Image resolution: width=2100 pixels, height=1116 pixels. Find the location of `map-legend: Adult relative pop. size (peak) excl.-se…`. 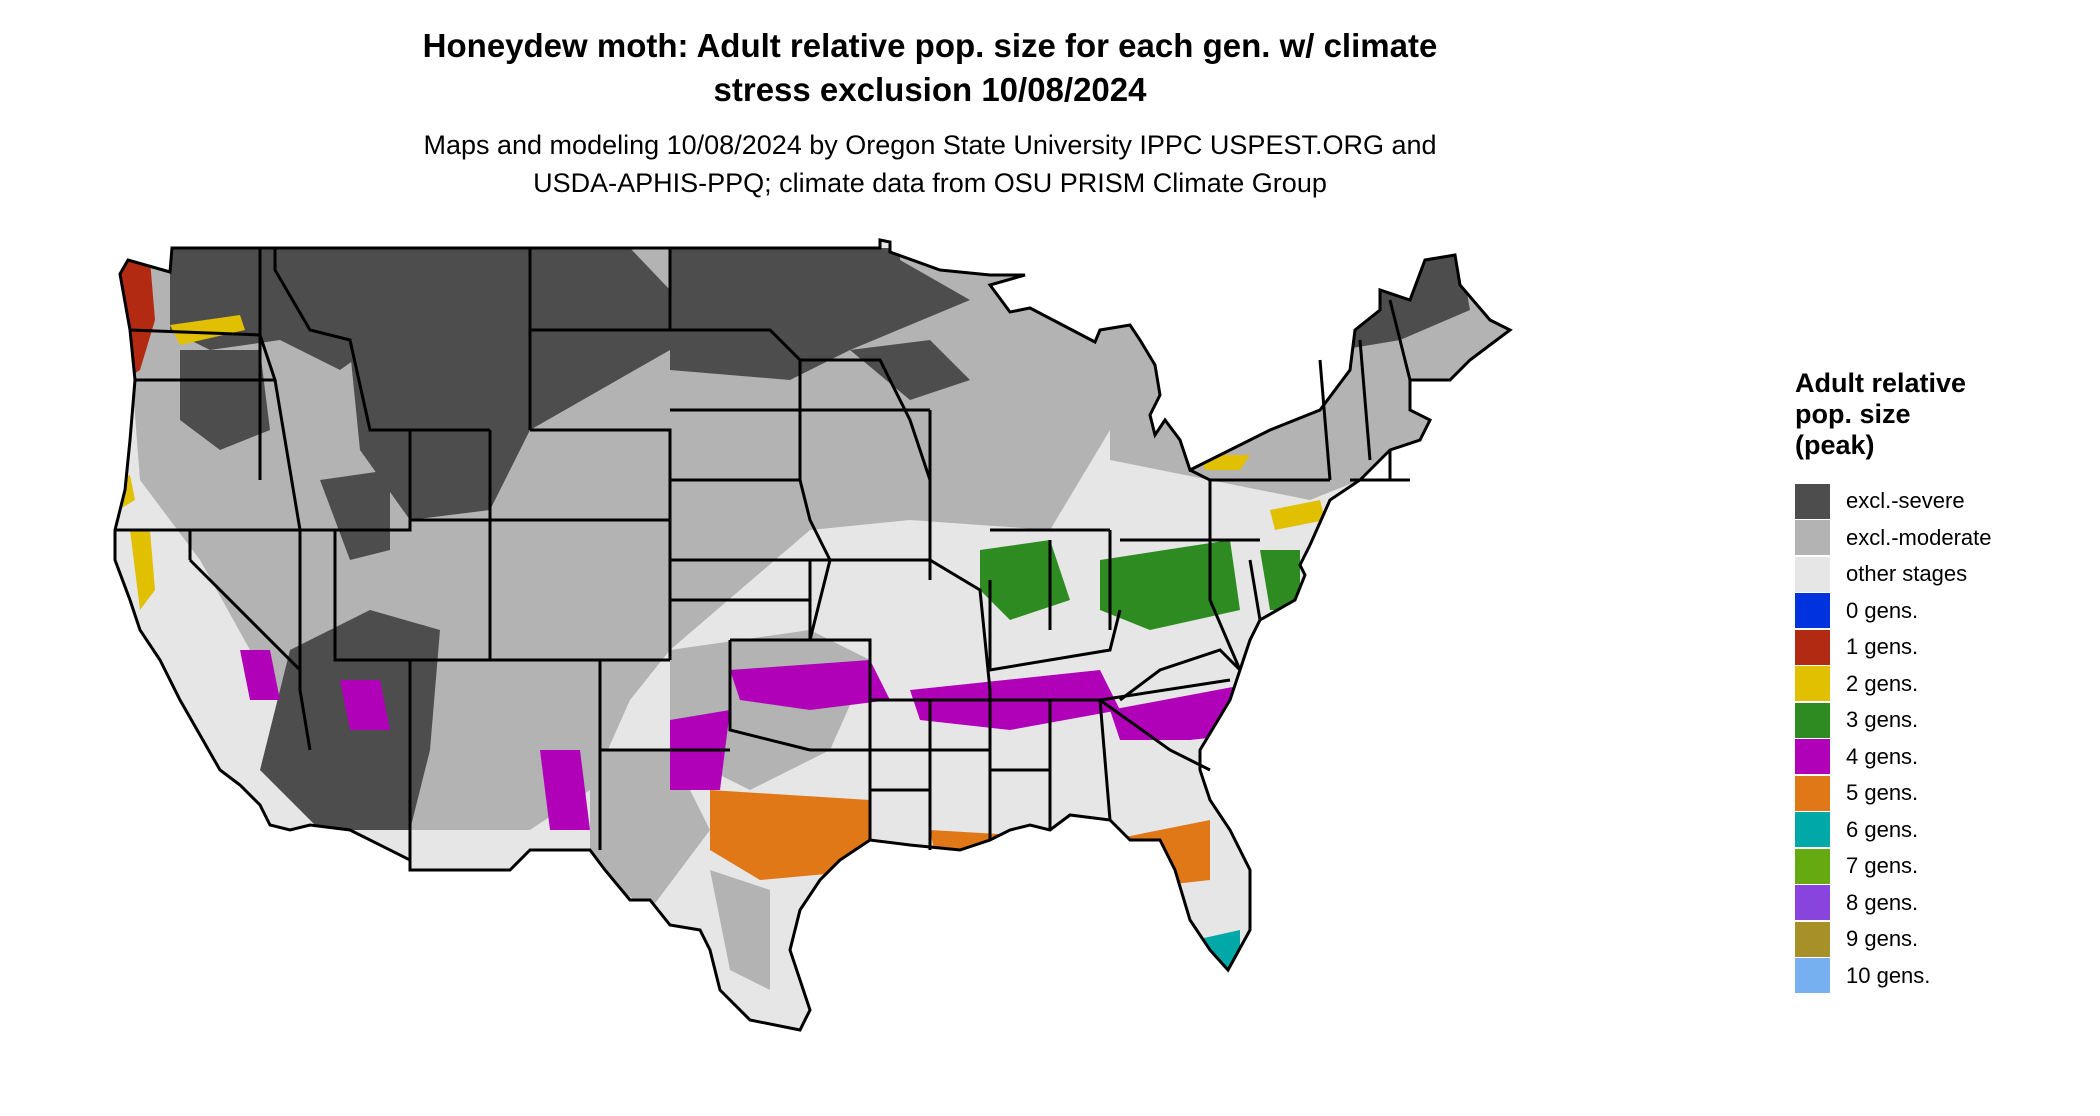

map-legend: Adult relative pop. size (peak) excl.-se… is located at coordinates (1935, 681).